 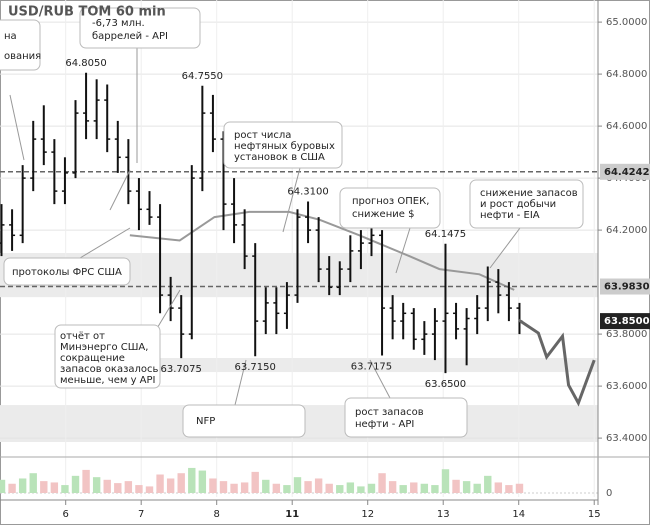 What do you see at coordinates (130, 36) in the screenshot?
I see `callout-text: баррелей - API` at bounding box center [130, 36].